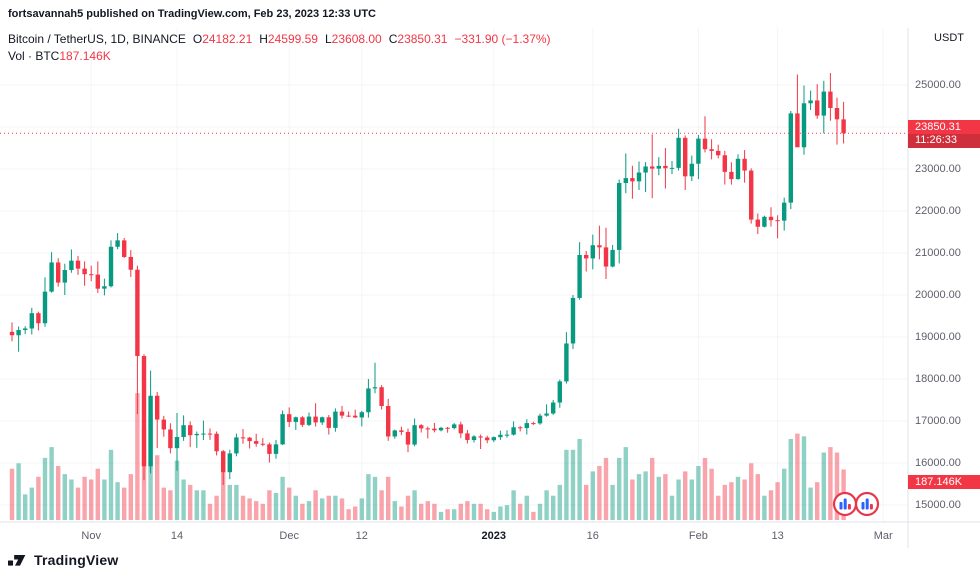 This screenshot has height=571, width=980. I want to click on chart-stickers, so click(856, 504).